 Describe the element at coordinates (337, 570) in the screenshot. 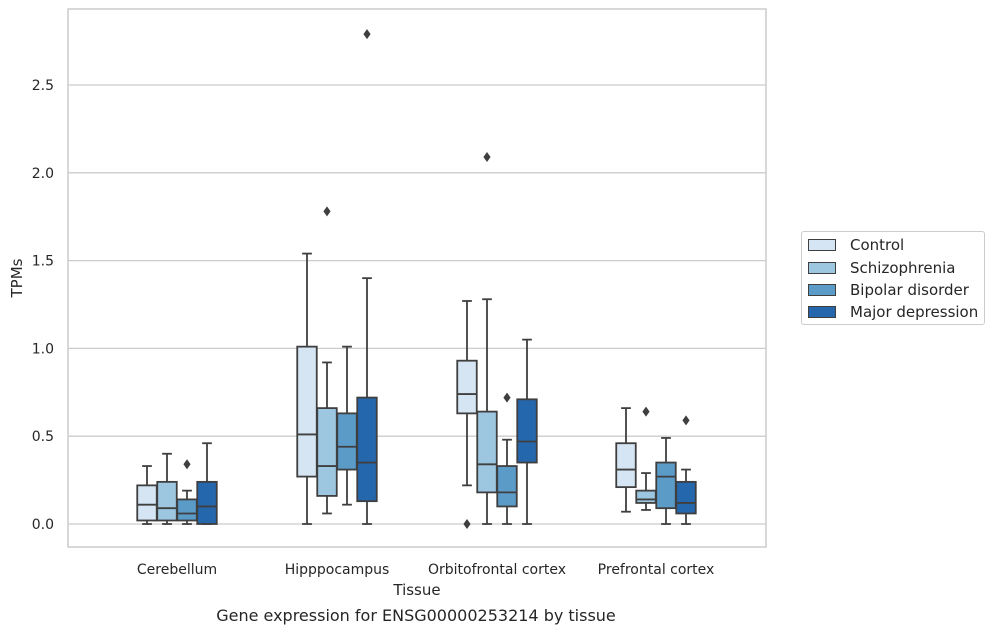

I see `x-tick-label: Hipppocampus` at that location.